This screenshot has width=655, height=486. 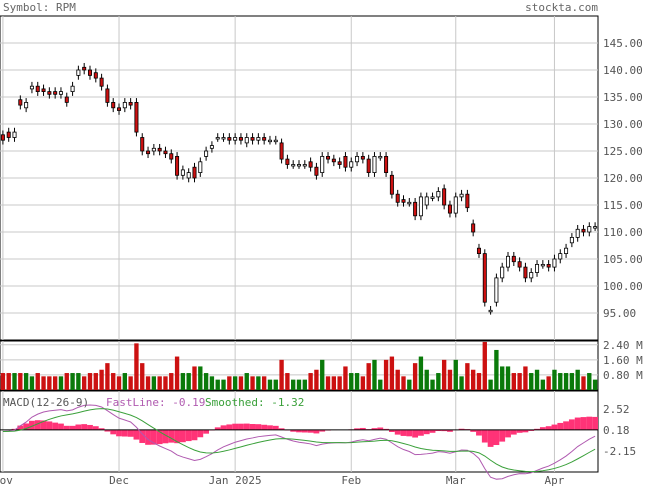 I want to click on macd-tick-label: 2.52, so click(x=616, y=409).